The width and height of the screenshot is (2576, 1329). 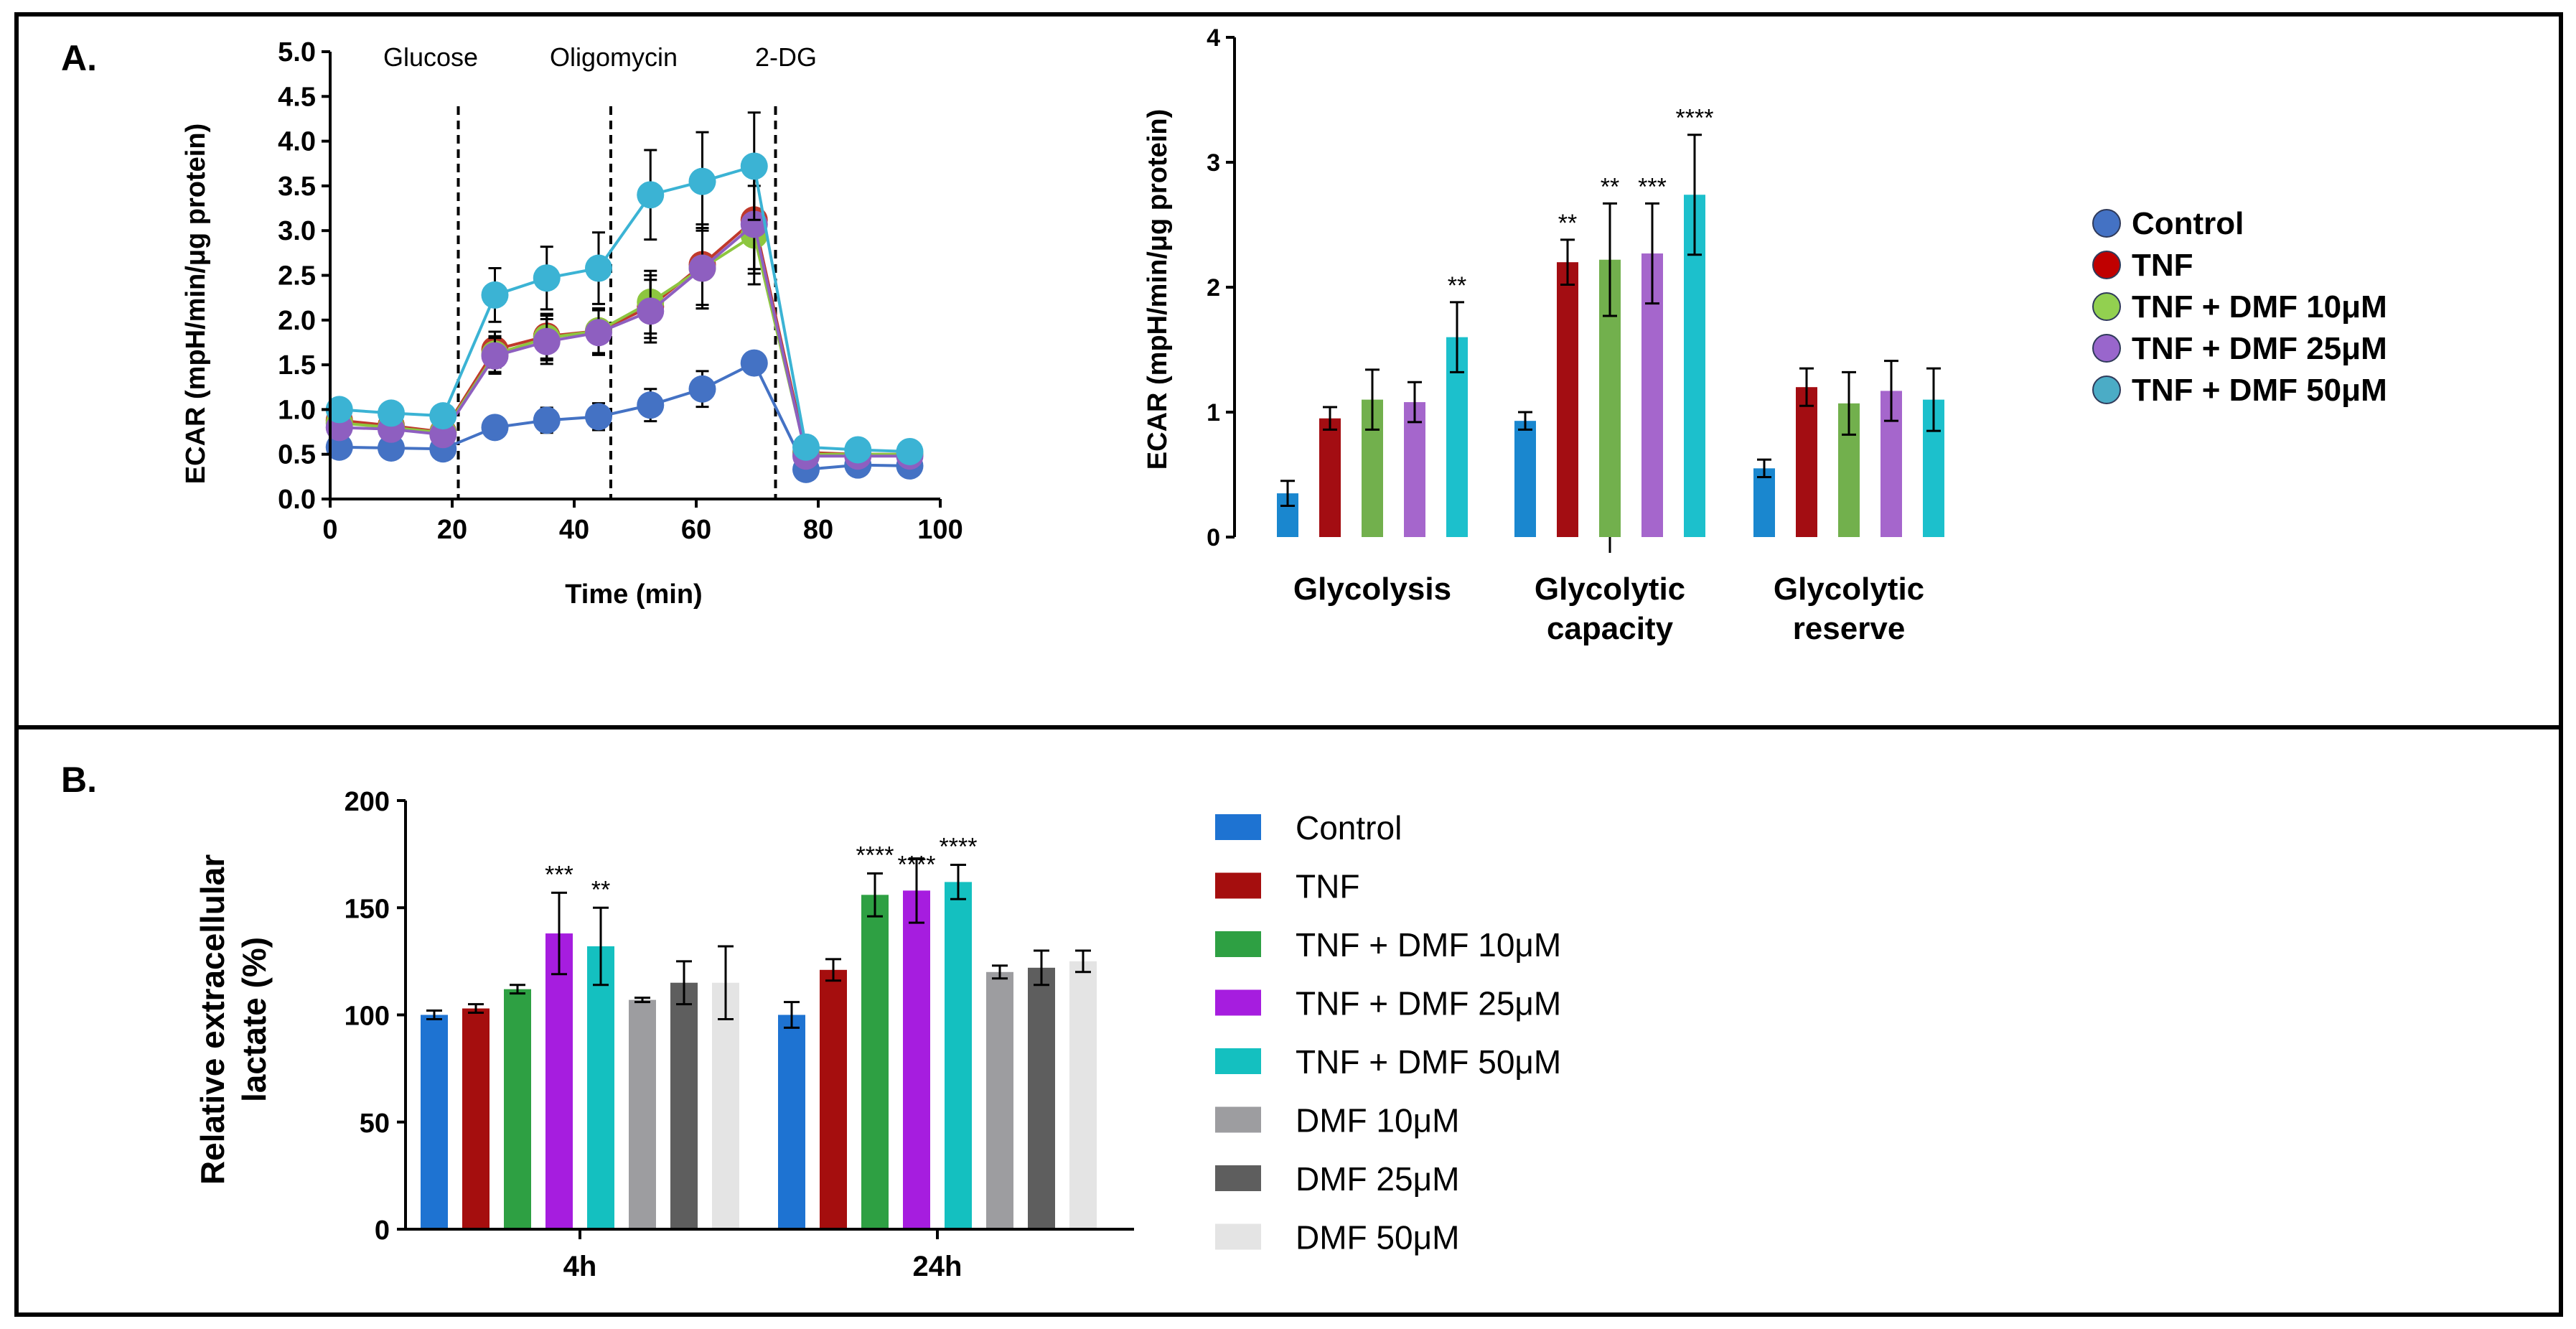 What do you see at coordinates (875, 1062) in the screenshot?
I see `bar-tnf-dmf-10-m` at bounding box center [875, 1062].